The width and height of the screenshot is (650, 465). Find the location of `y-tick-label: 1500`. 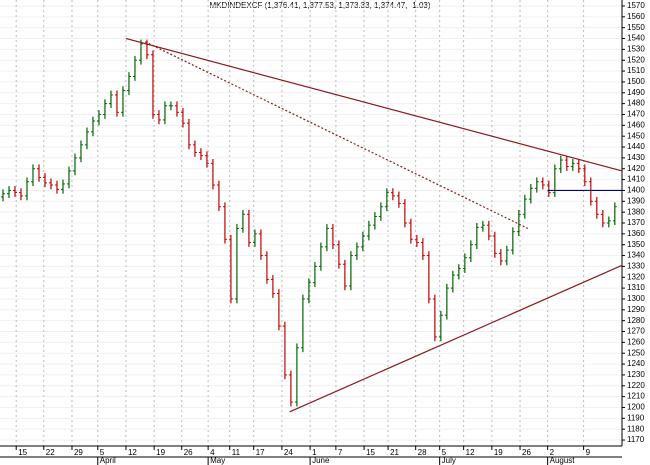

y-tick-label: 1500 is located at coordinates (636, 81).